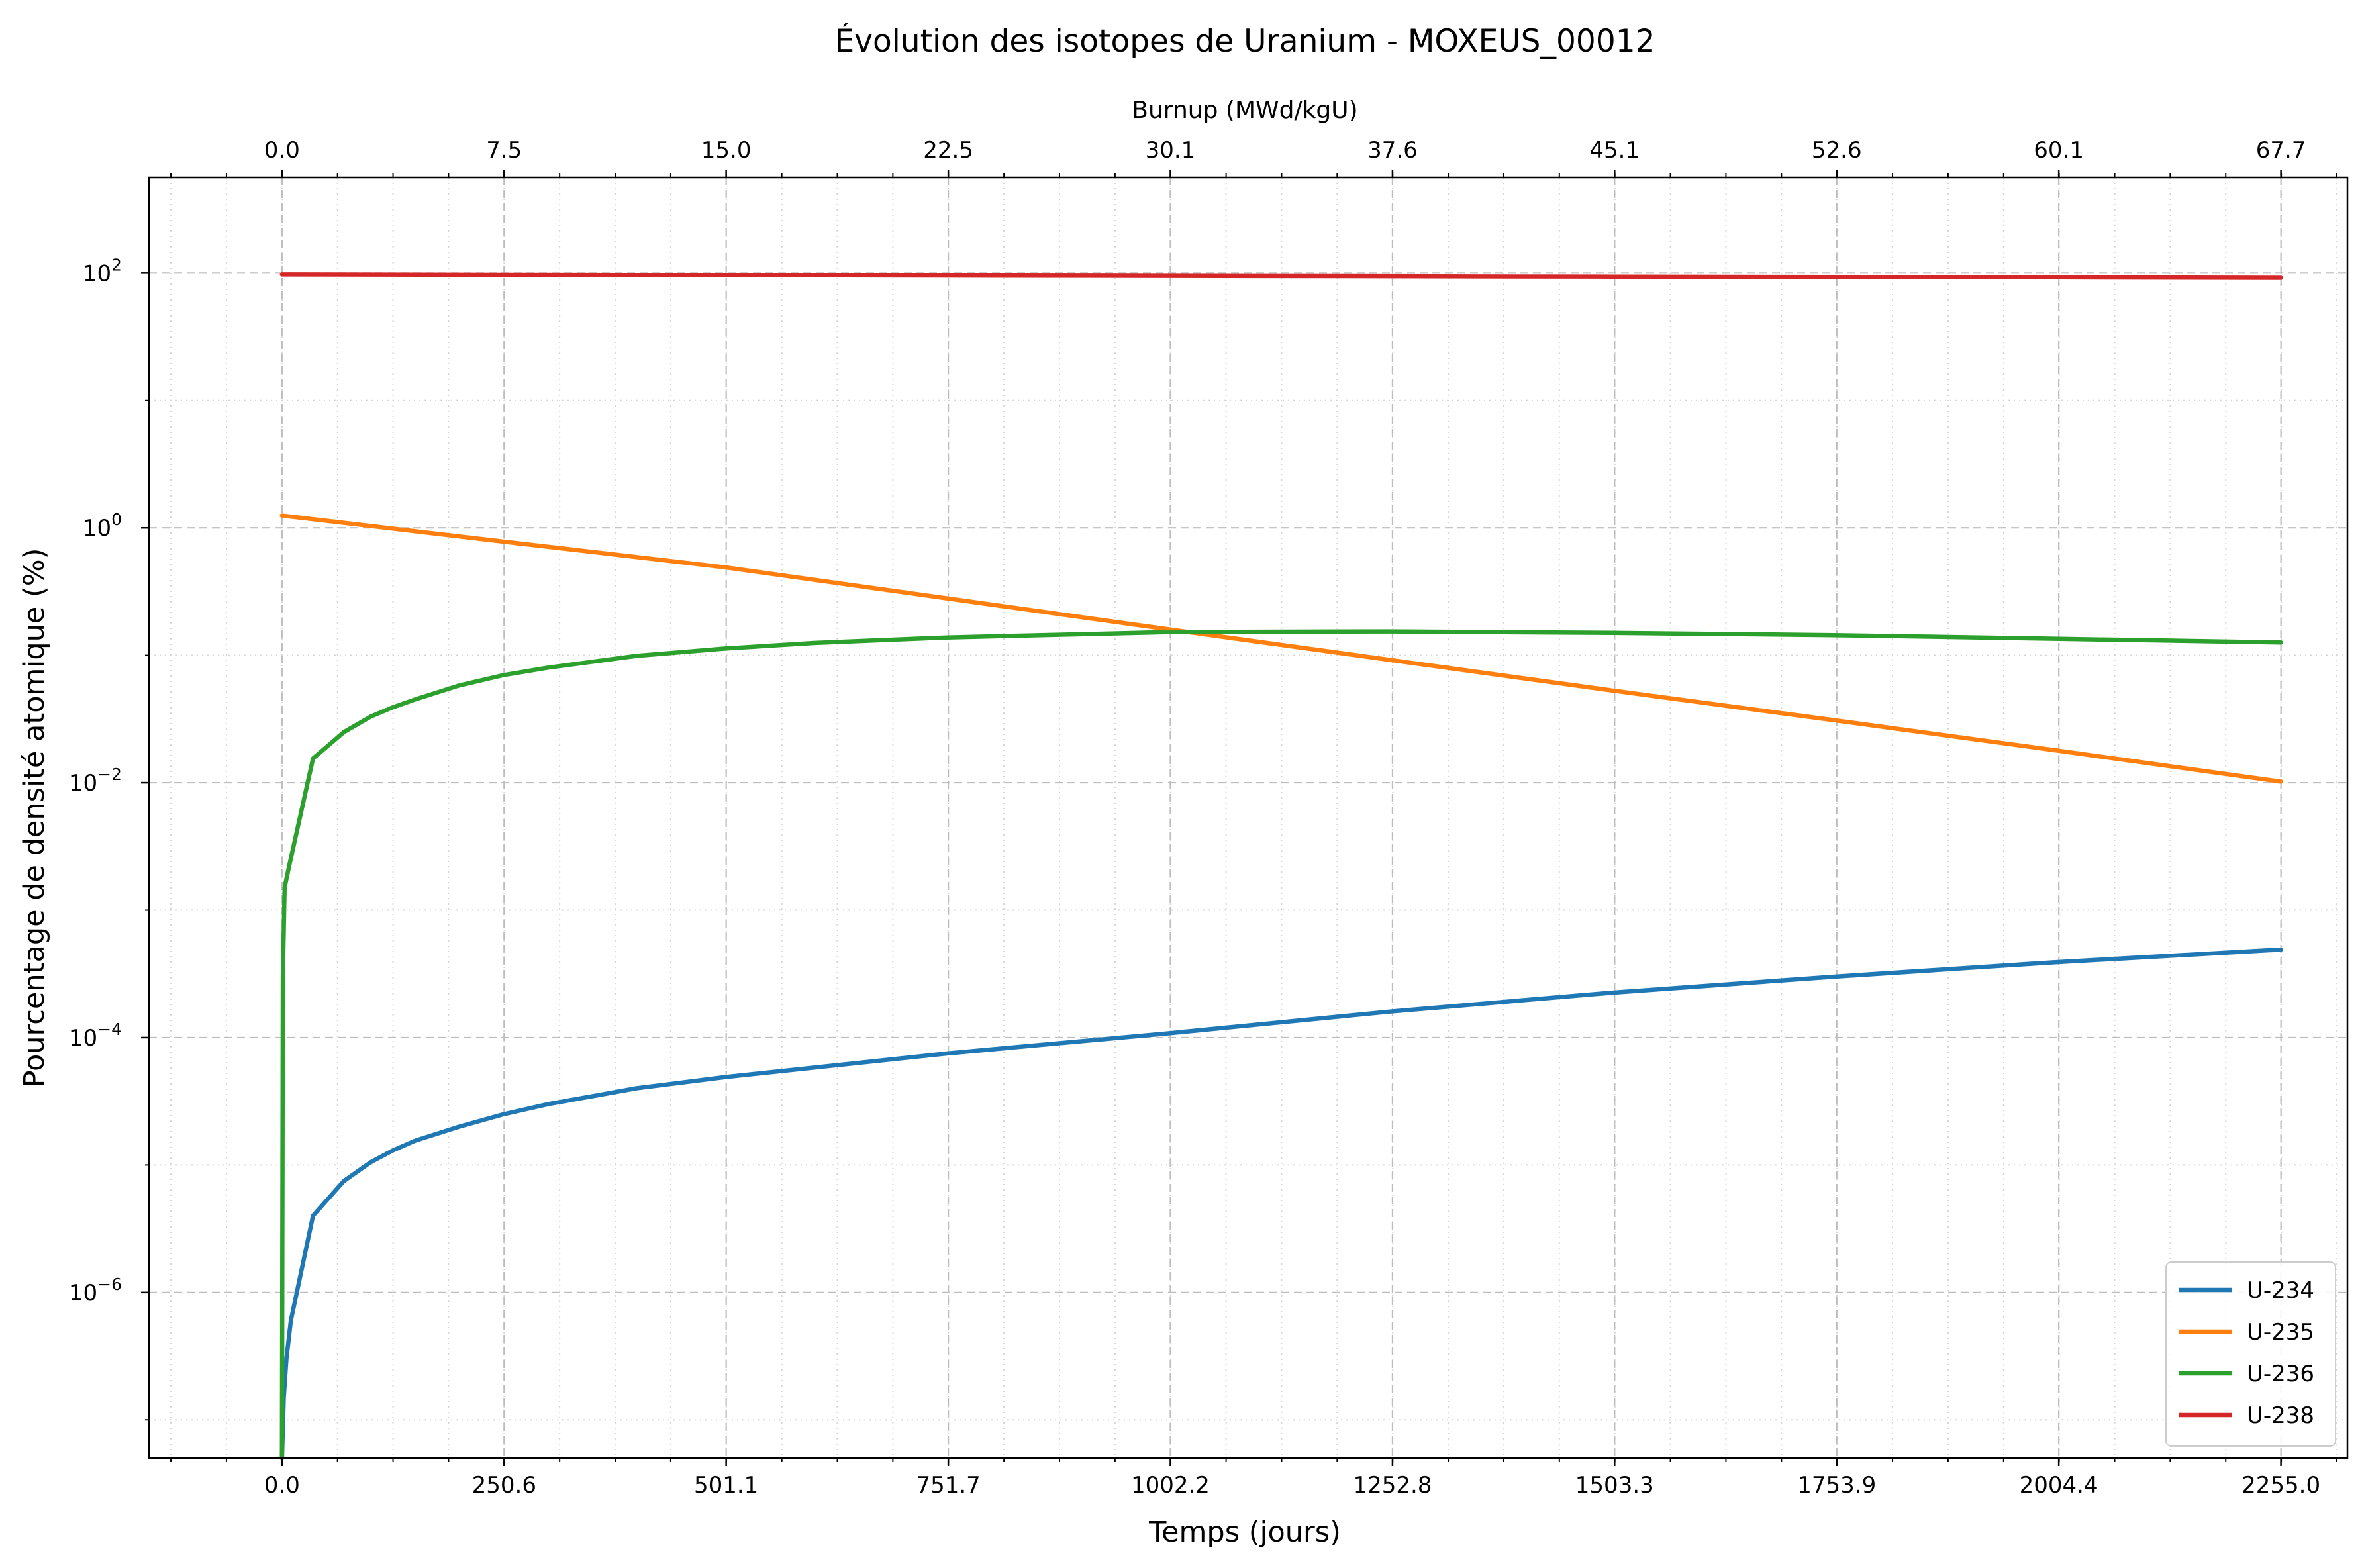 This screenshot has height=1568, width=2362. What do you see at coordinates (1392, 1485) in the screenshot?
I see `x-tick-label: 1252.8` at bounding box center [1392, 1485].